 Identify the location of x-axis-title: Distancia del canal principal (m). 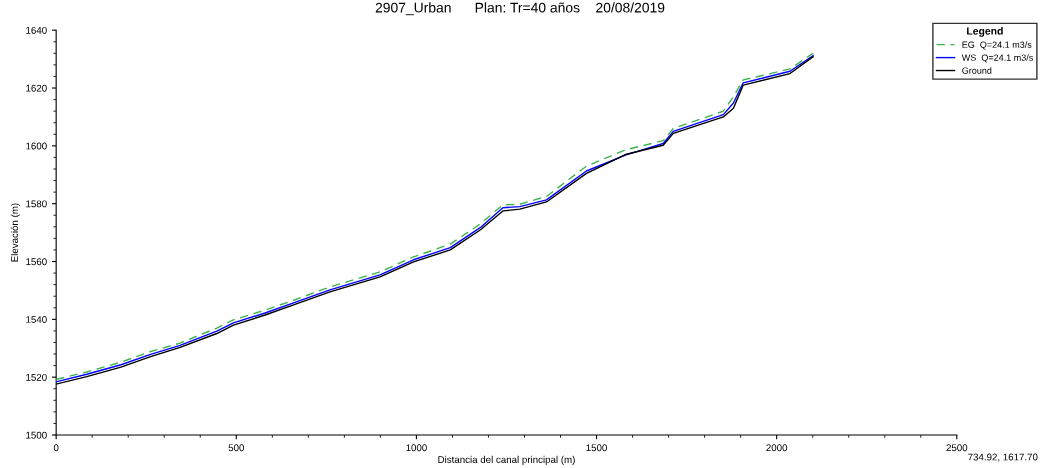
(506, 460).